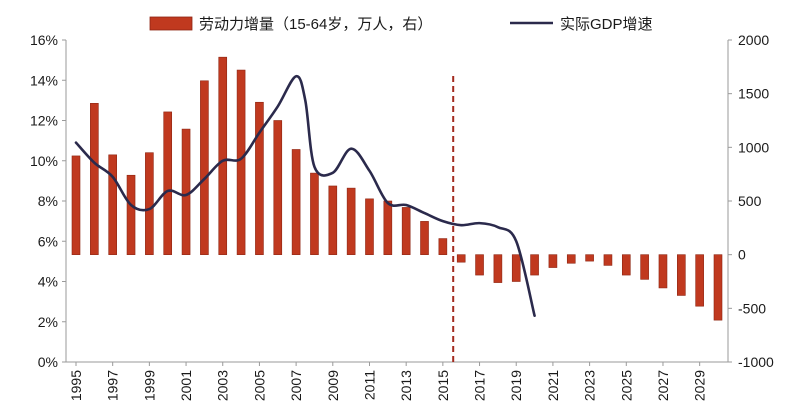  What do you see at coordinates (443, 385) in the screenshot?
I see `x-tick-label: 2015` at bounding box center [443, 385].